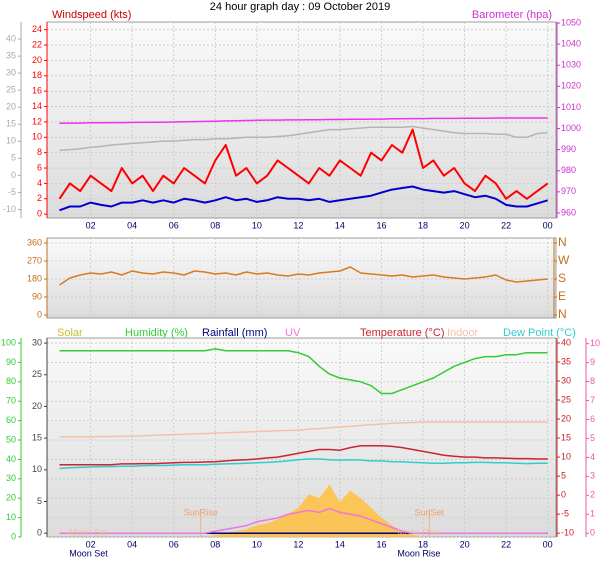  Describe the element at coordinates (562, 296) in the screenshot. I see `y-tick-label: E` at that location.